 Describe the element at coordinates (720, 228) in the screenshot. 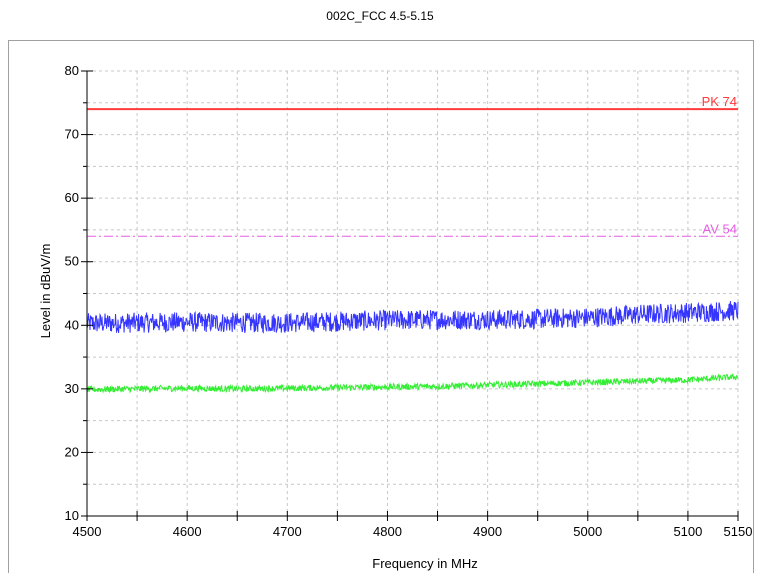

I see `limit-line-label: AV 54` at that location.